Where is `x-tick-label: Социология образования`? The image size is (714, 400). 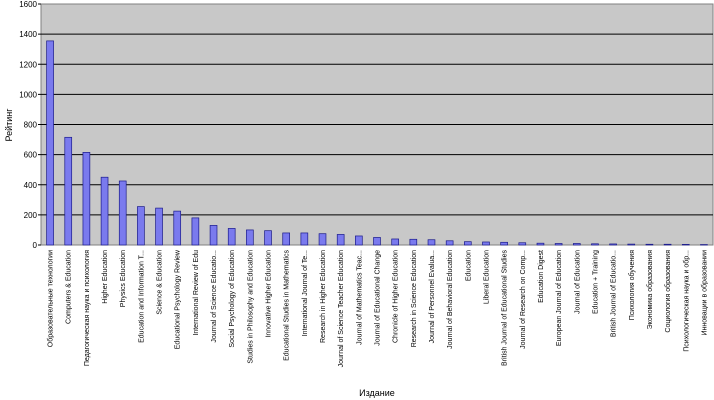
x-tick-label: Социология образования is located at coordinates (668, 291).